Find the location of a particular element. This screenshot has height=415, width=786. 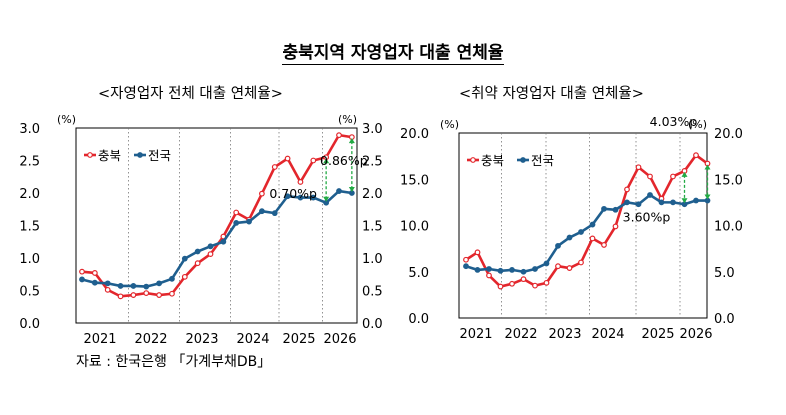

y-tick-label-left: 0.5 is located at coordinates (29, 292).